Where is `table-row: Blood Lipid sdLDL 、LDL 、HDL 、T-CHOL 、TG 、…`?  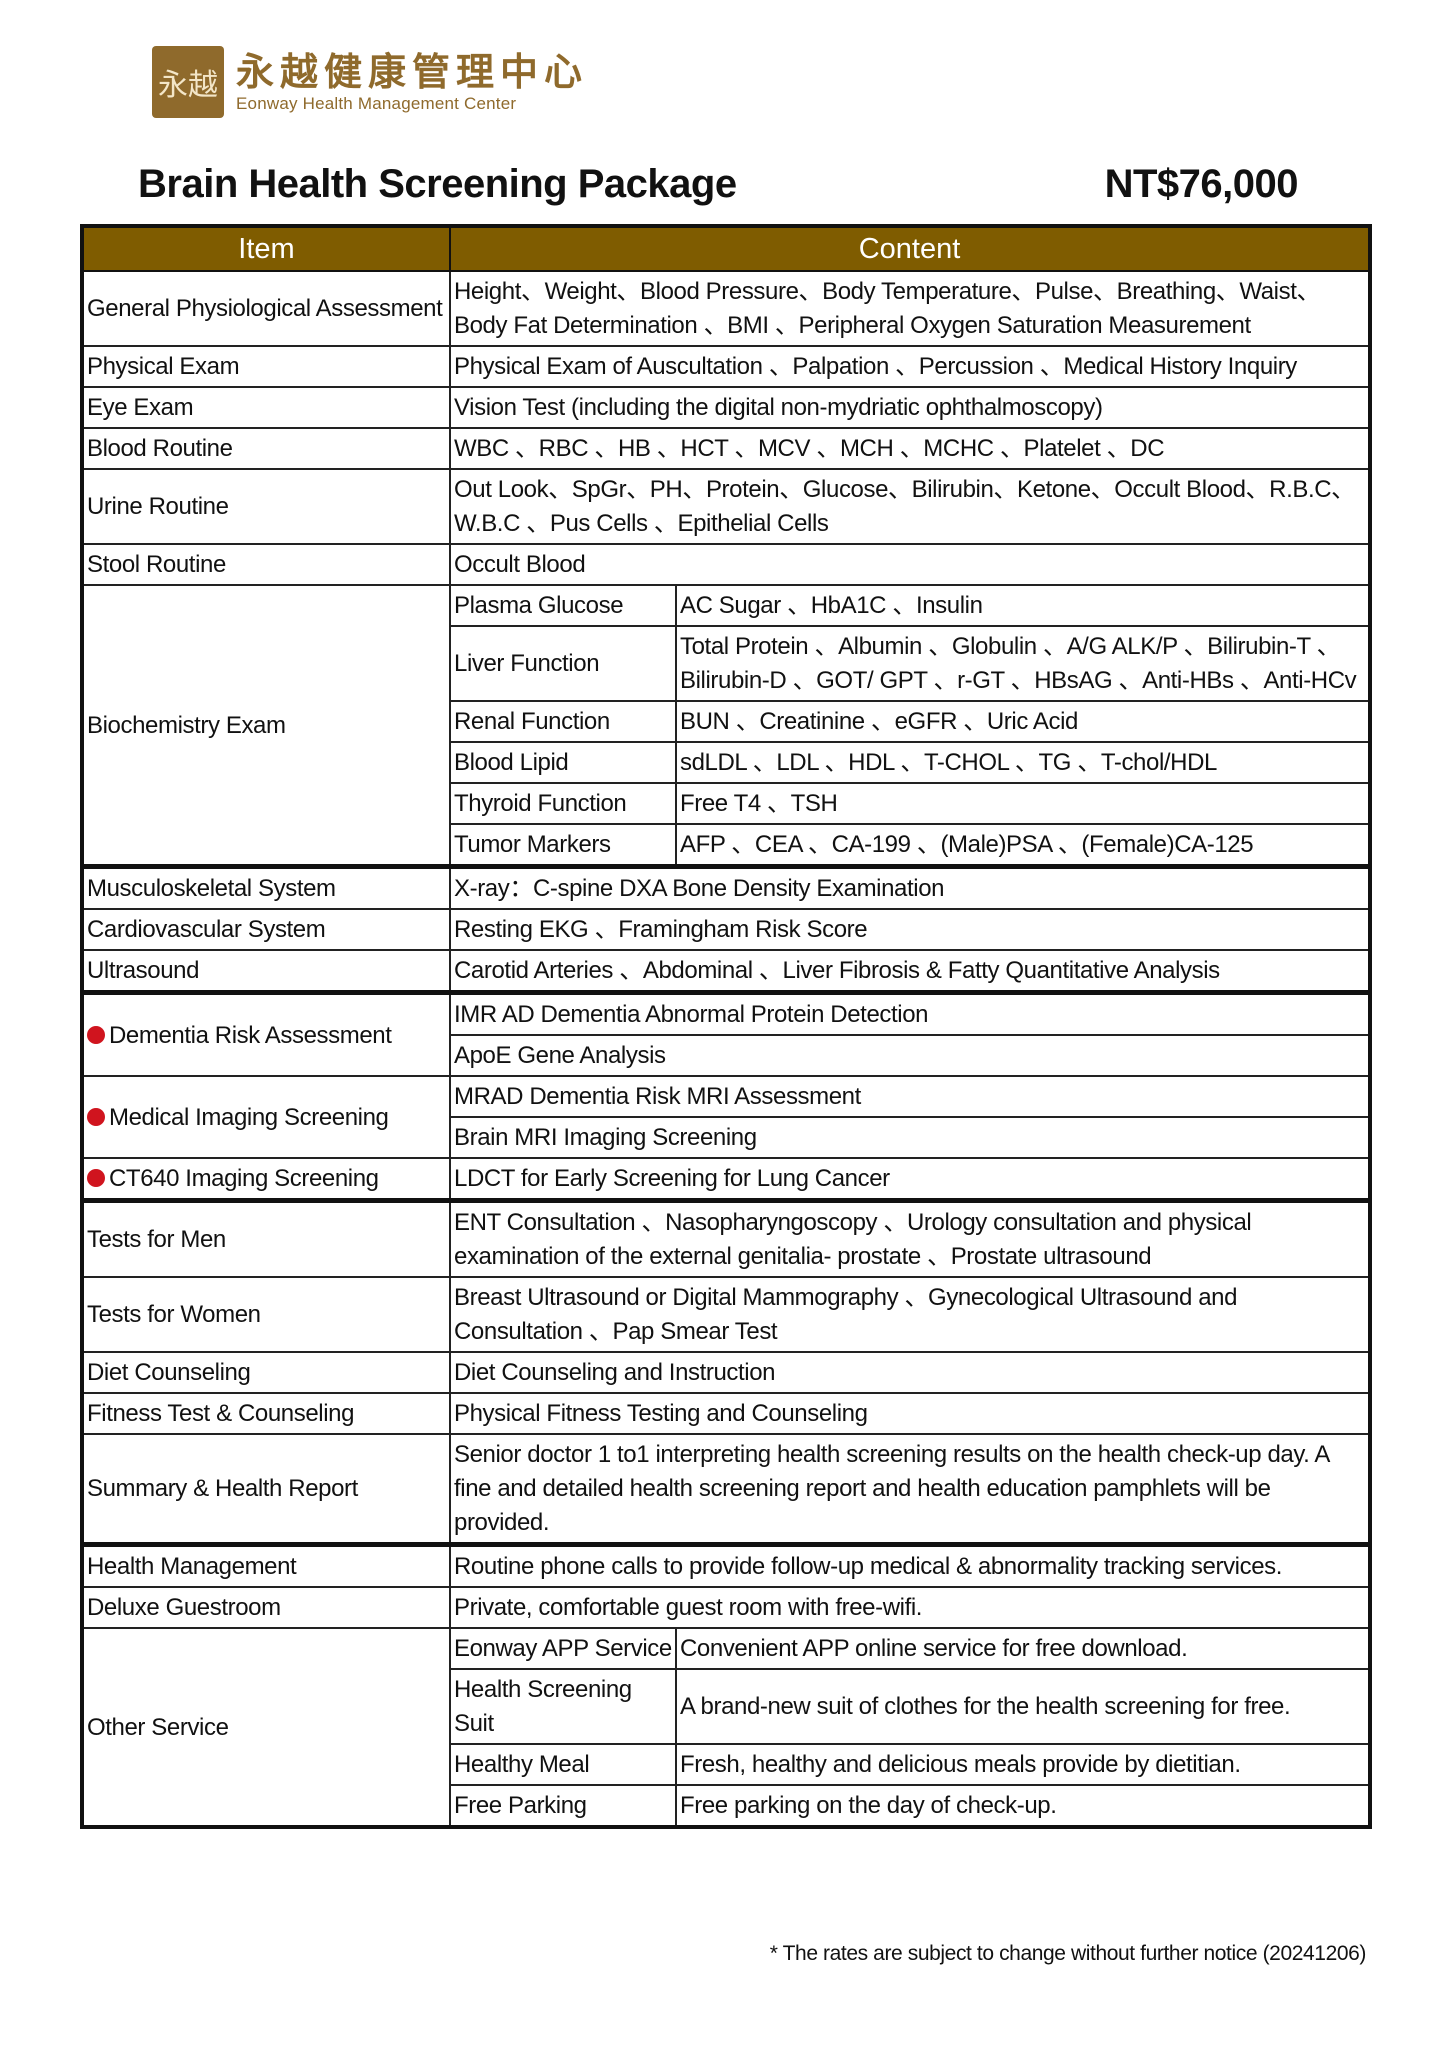
table-row: Blood Lipid sdLDL 、LDL 、HDL 、T-CHOL 、TG 、… is located at coordinates (726, 762).